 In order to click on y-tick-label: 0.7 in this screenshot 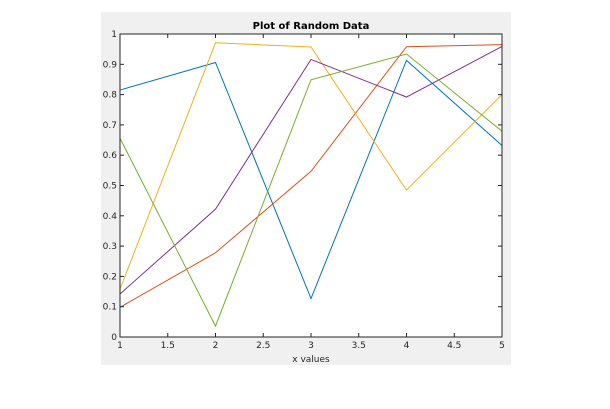, I will do `click(110, 126)`.